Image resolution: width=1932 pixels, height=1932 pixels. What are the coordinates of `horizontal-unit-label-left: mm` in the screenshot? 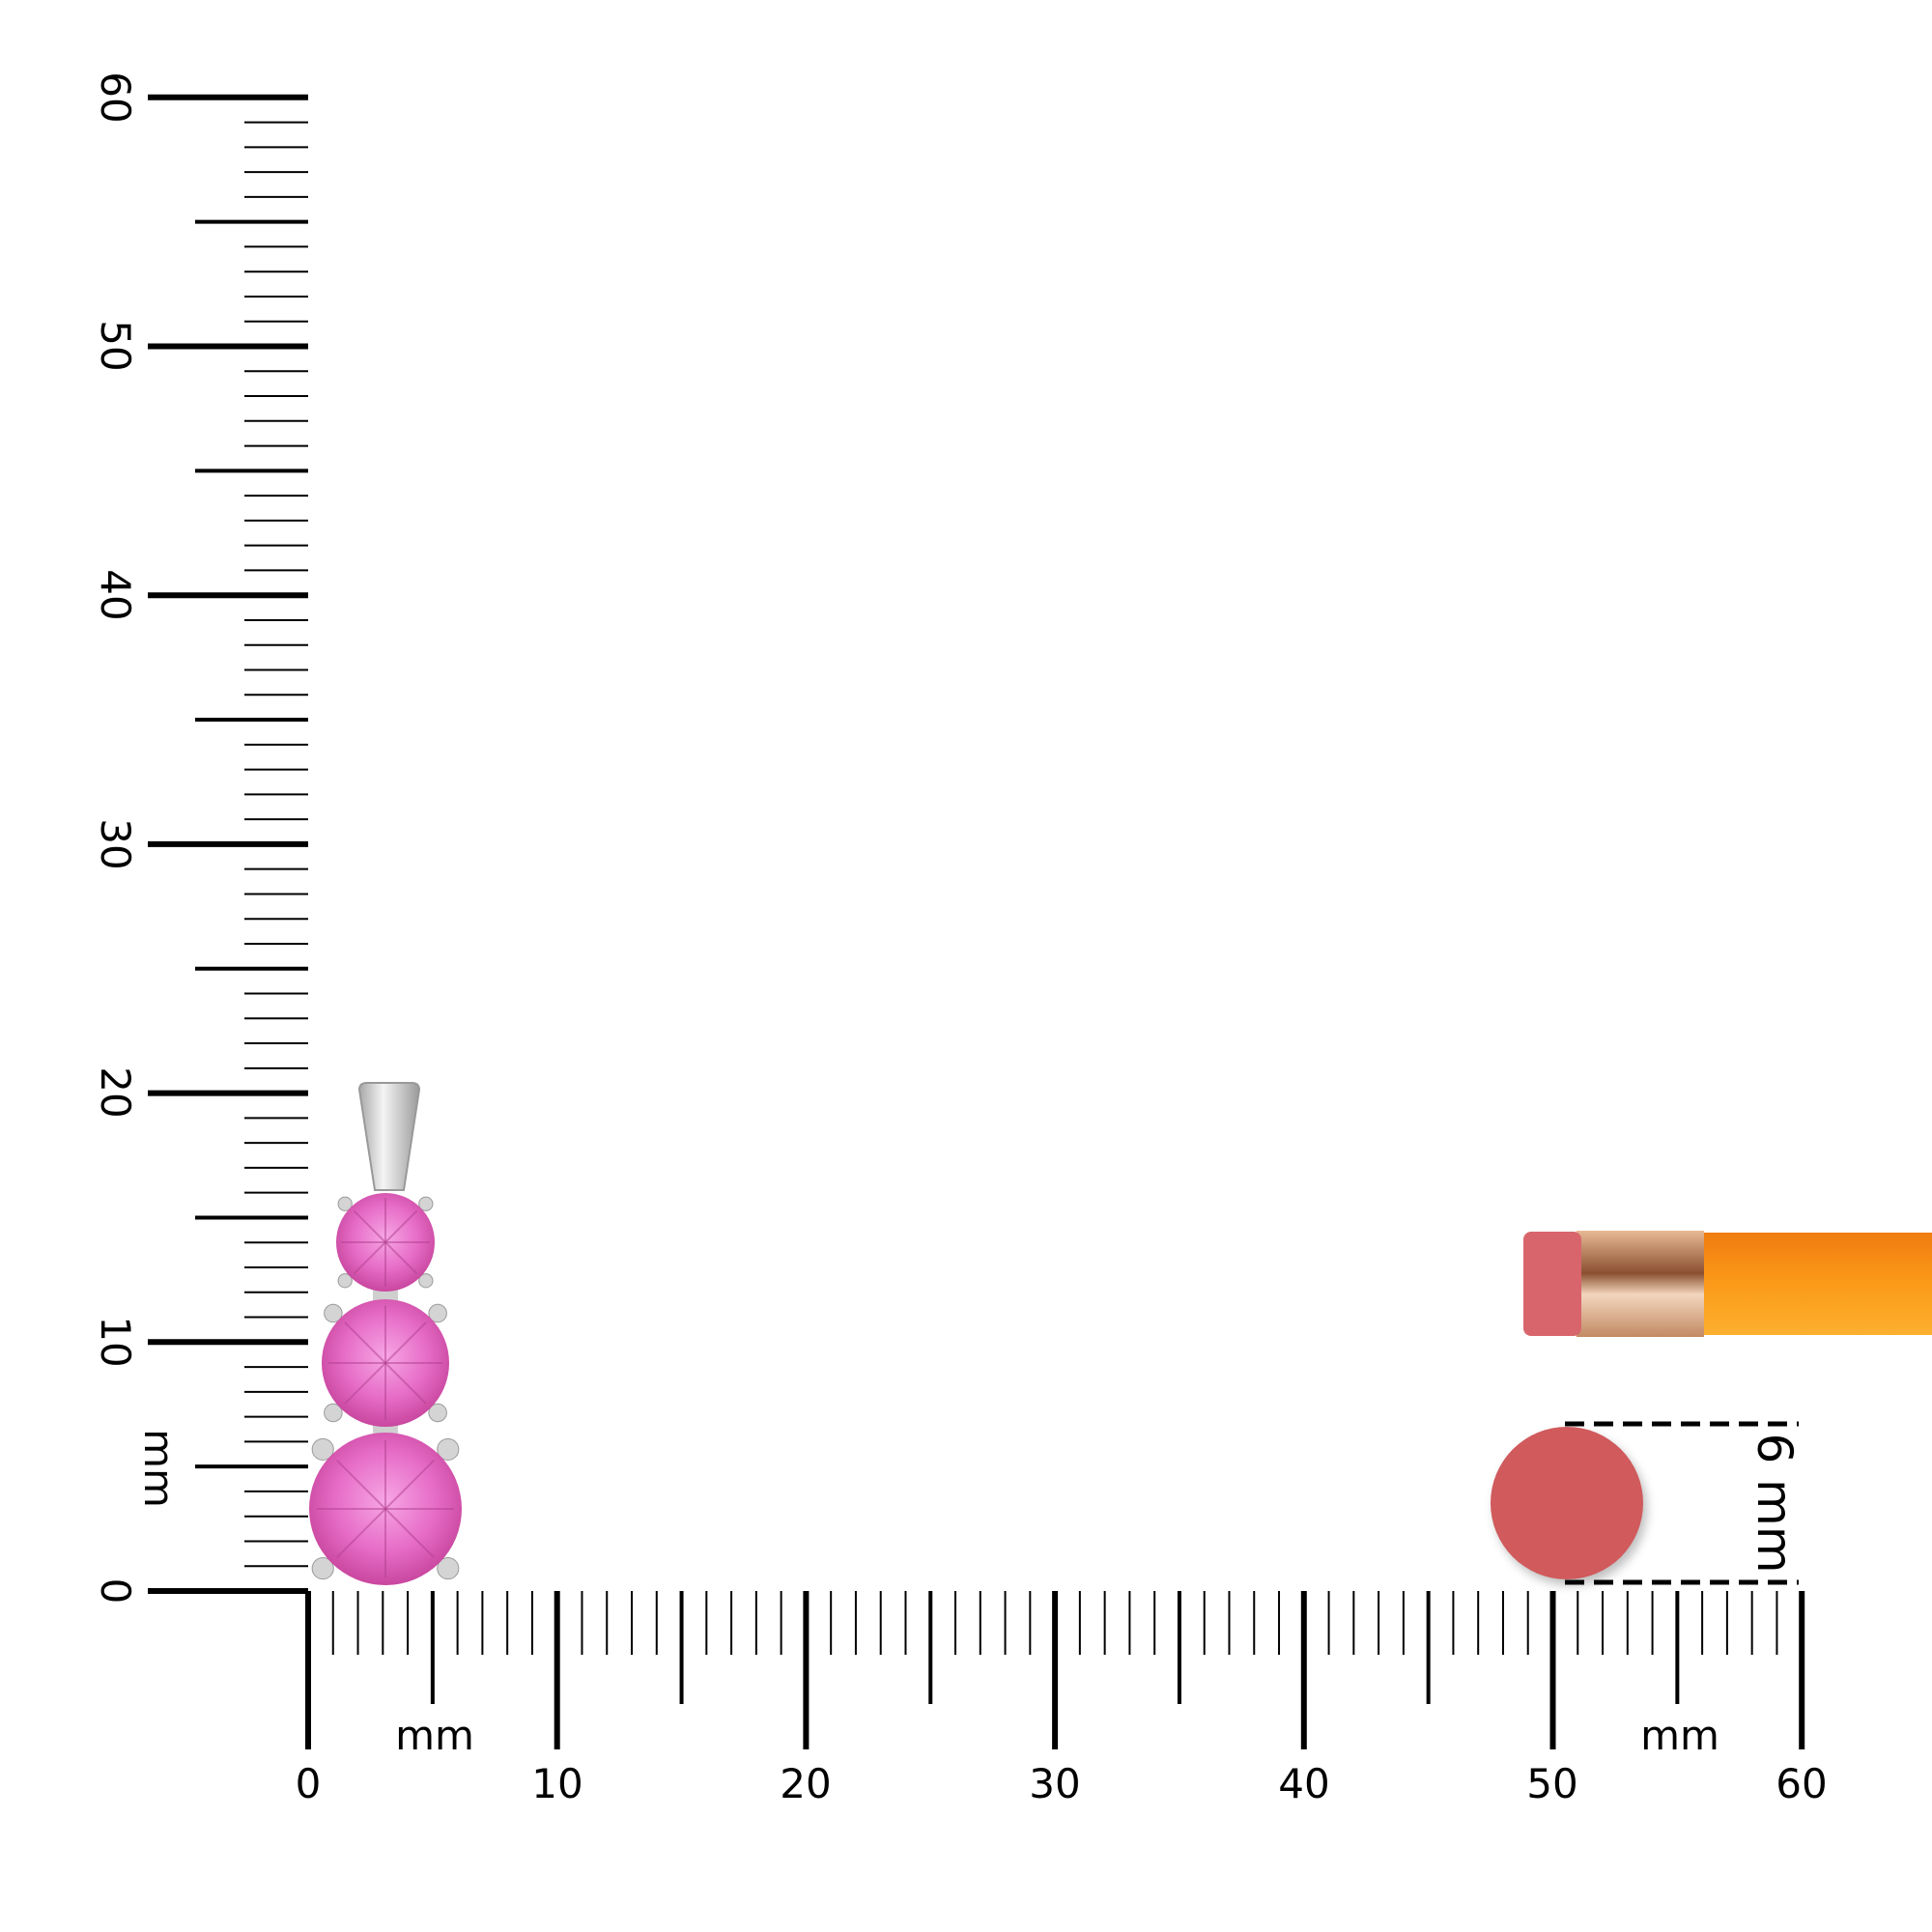 It's located at (434, 1735).